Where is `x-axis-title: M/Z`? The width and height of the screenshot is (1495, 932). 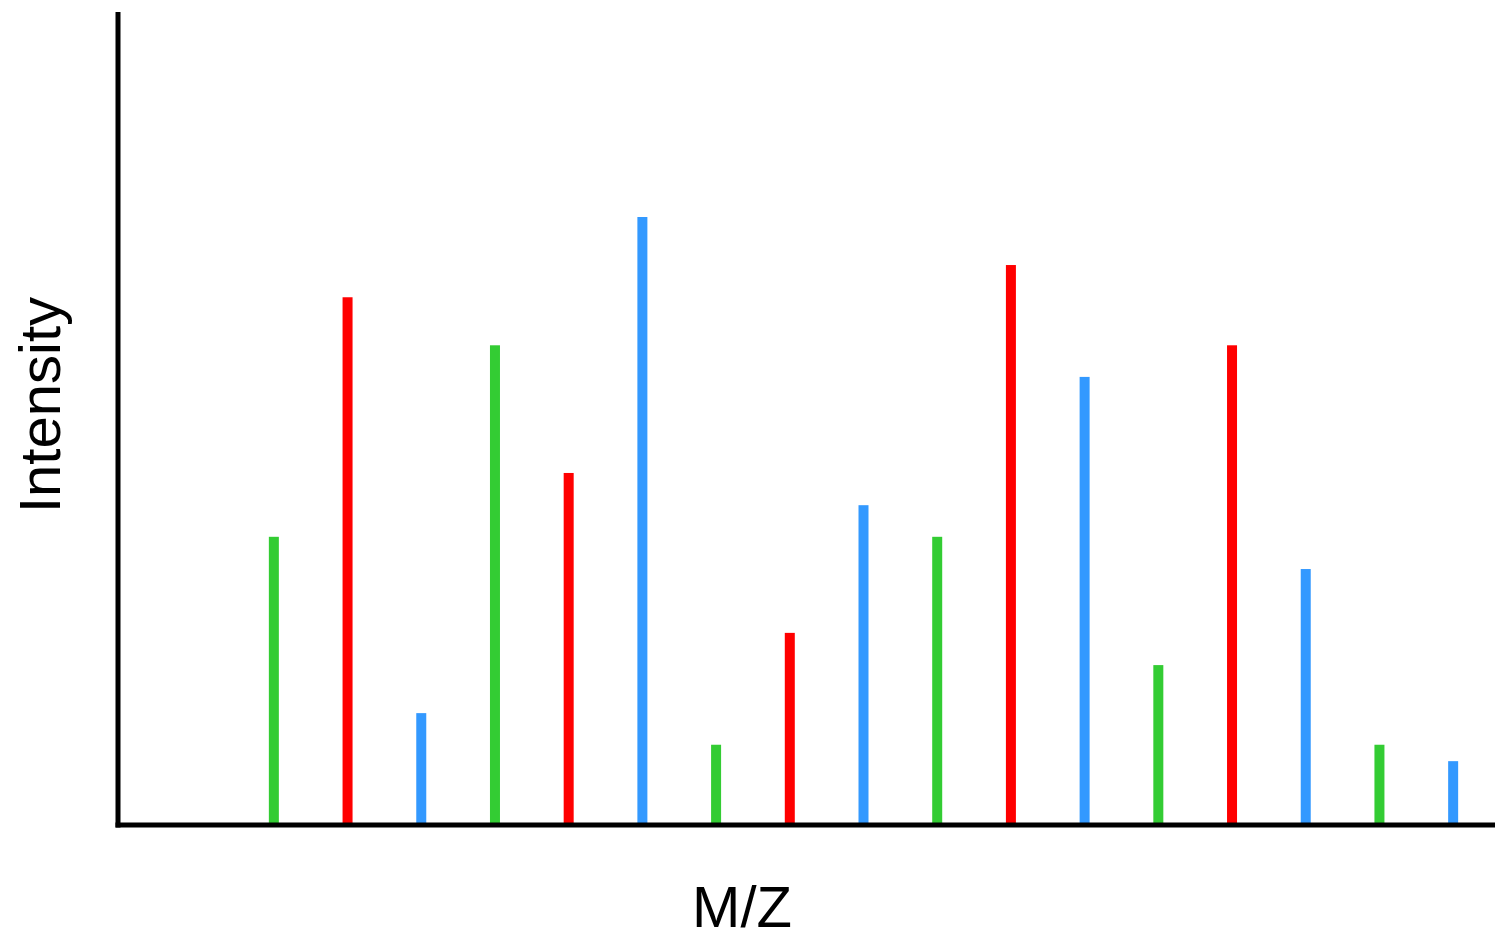
x-axis-title: M/Z is located at coordinates (742, 903).